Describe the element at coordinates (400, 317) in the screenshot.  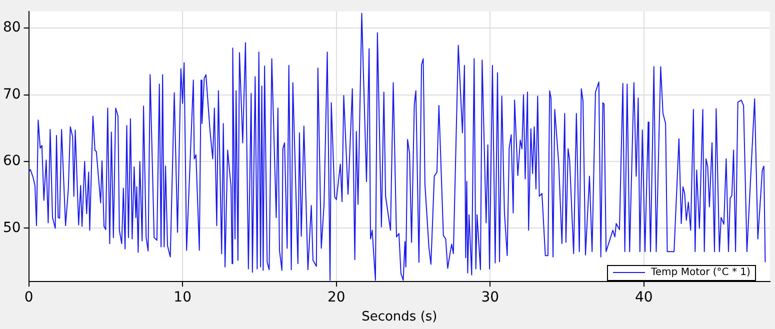
I see `x-axis-title: Seconds (s)` at that location.